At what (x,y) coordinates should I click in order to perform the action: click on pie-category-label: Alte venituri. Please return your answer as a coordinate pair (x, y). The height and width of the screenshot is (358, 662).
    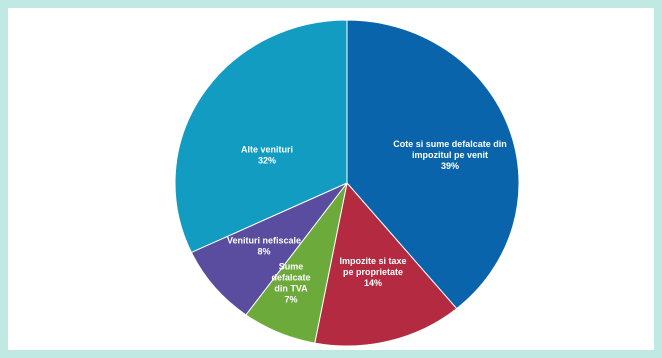
    Looking at the image, I should click on (267, 150).